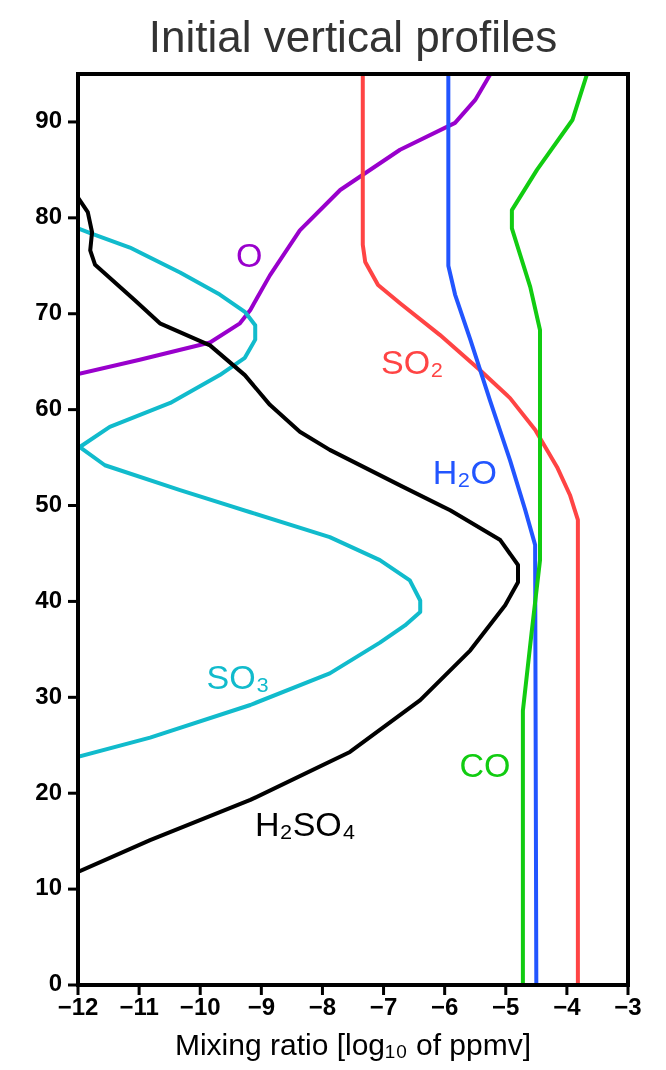 The image size is (666, 1070). I want to click on y-tick-label: 20, so click(48, 791).